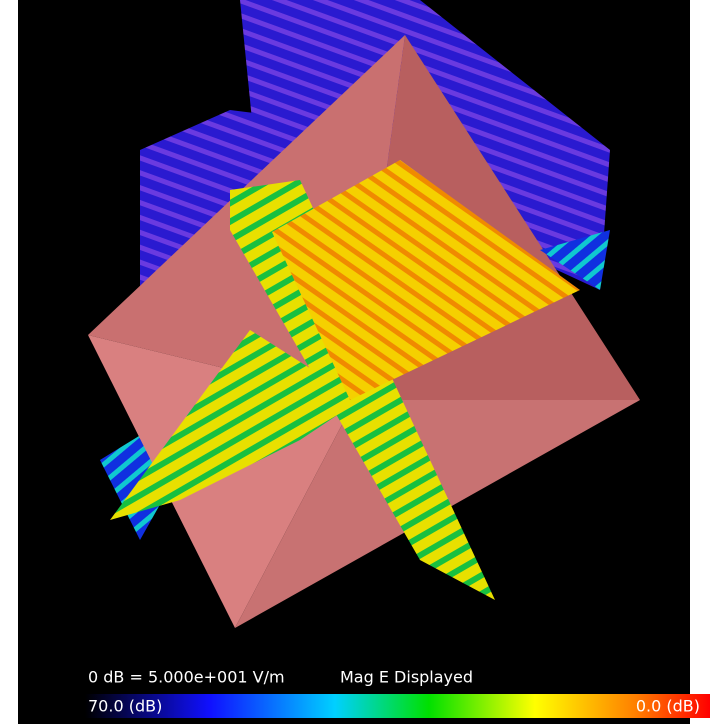 Image resolution: width=714 pixels, height=724 pixels. Describe the element at coordinates (235, 425) in the screenshot. I see `lower-plane` at that location.